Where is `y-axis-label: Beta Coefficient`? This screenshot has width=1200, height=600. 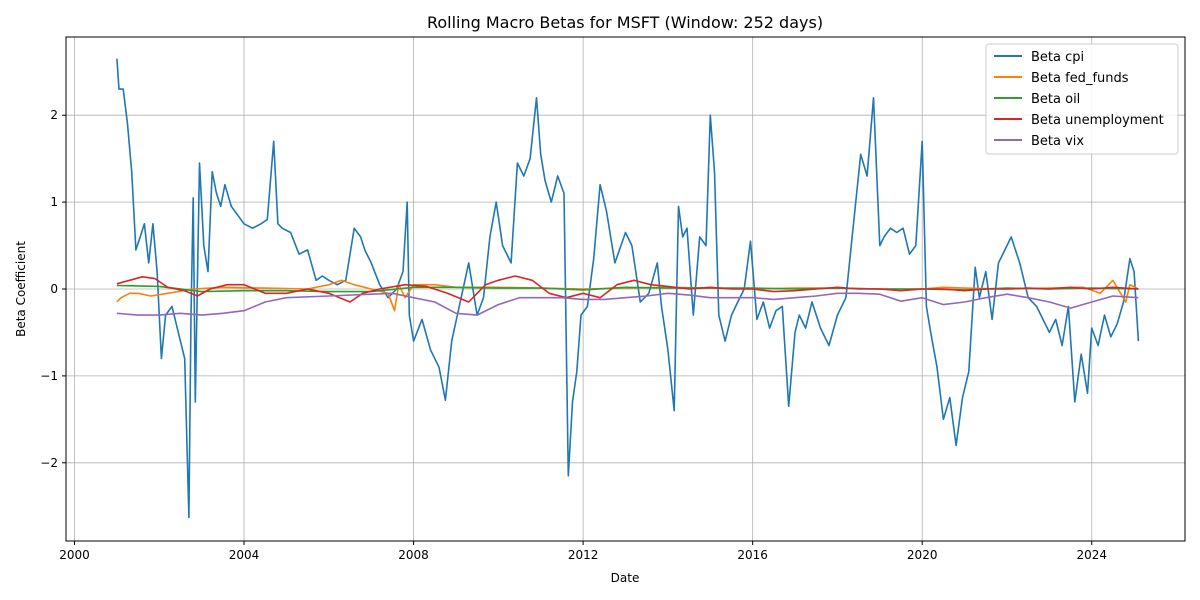 y-axis-label: Beta Coefficient is located at coordinates (21, 289).